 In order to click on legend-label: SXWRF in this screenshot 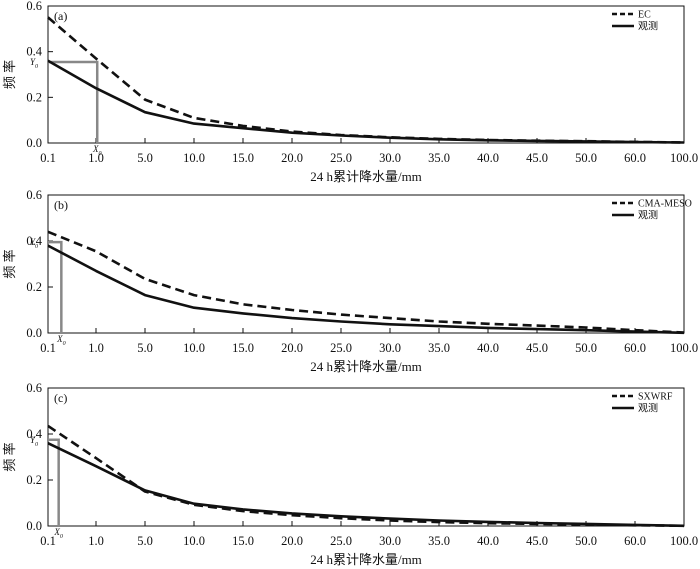, I will do `click(655, 397)`.